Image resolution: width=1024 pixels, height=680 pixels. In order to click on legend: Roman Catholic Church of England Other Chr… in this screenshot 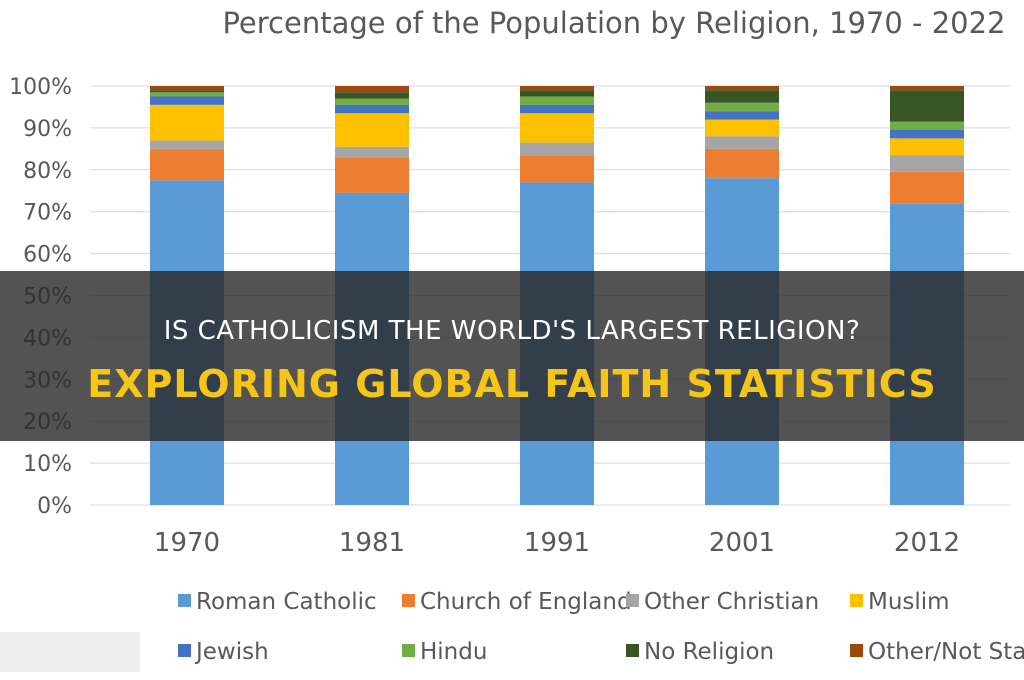, I will do `click(601, 627)`.